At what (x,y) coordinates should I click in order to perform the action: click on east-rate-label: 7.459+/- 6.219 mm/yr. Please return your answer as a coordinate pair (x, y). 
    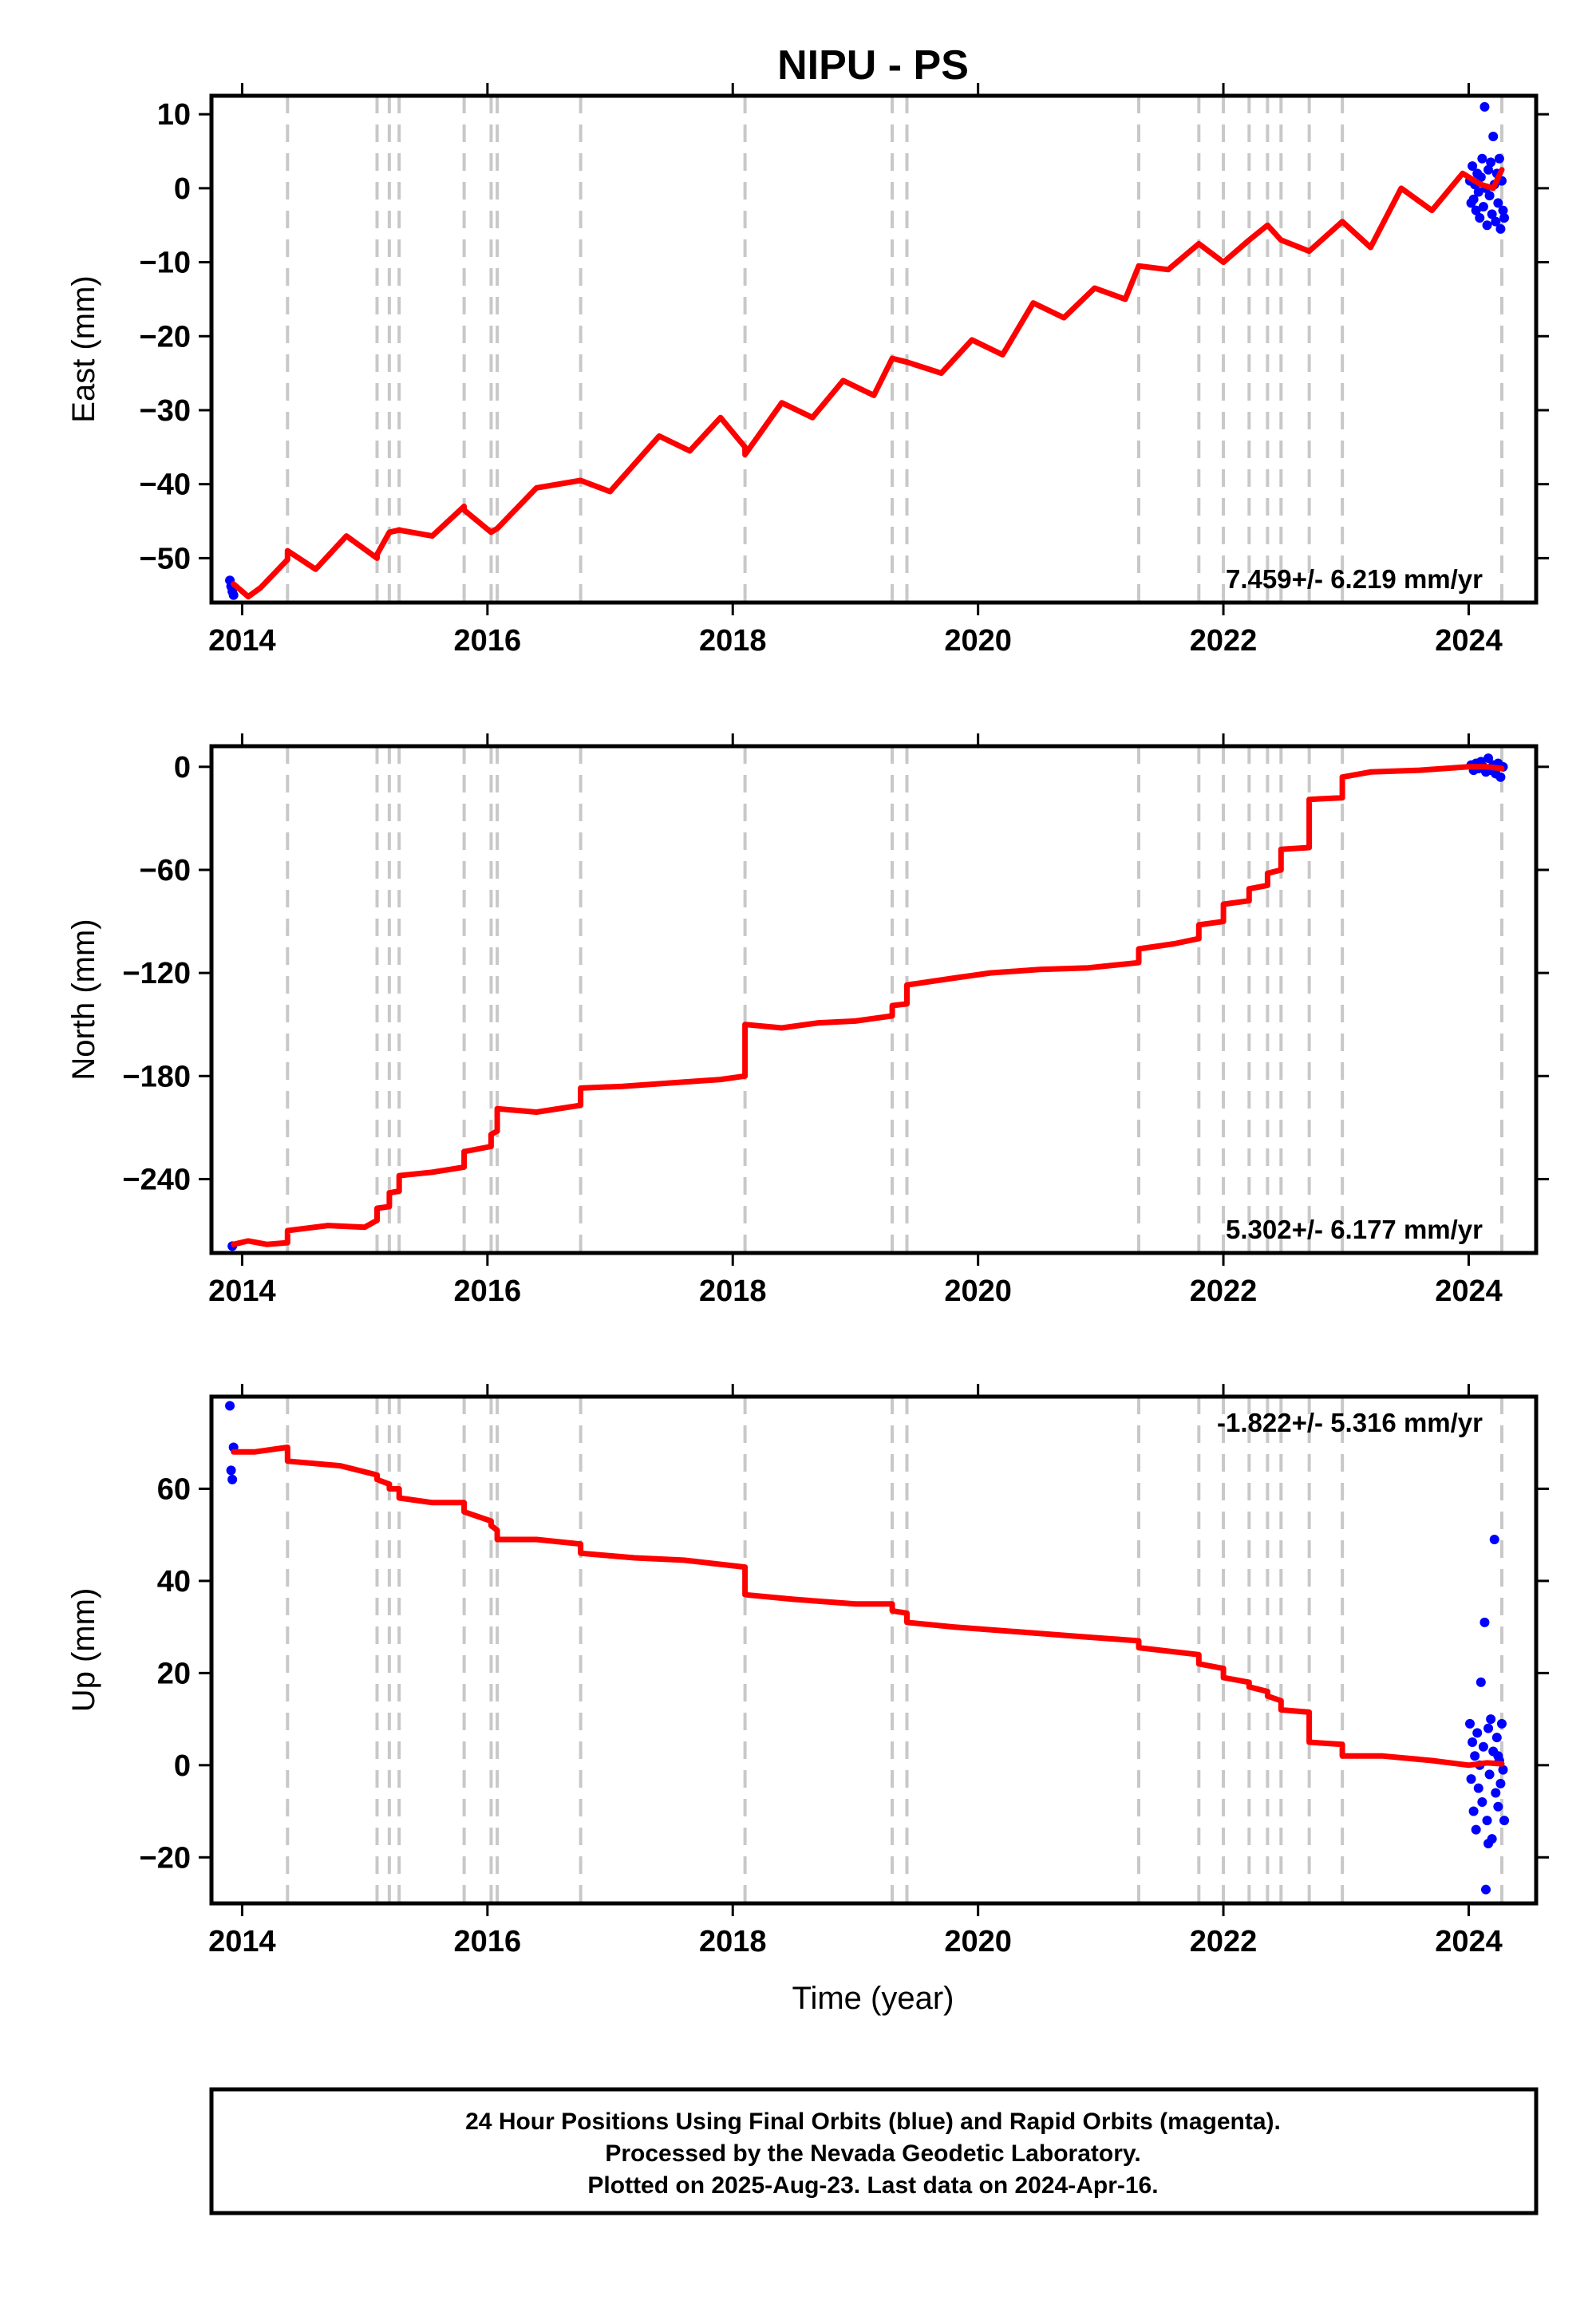
    Looking at the image, I should click on (1354, 579).